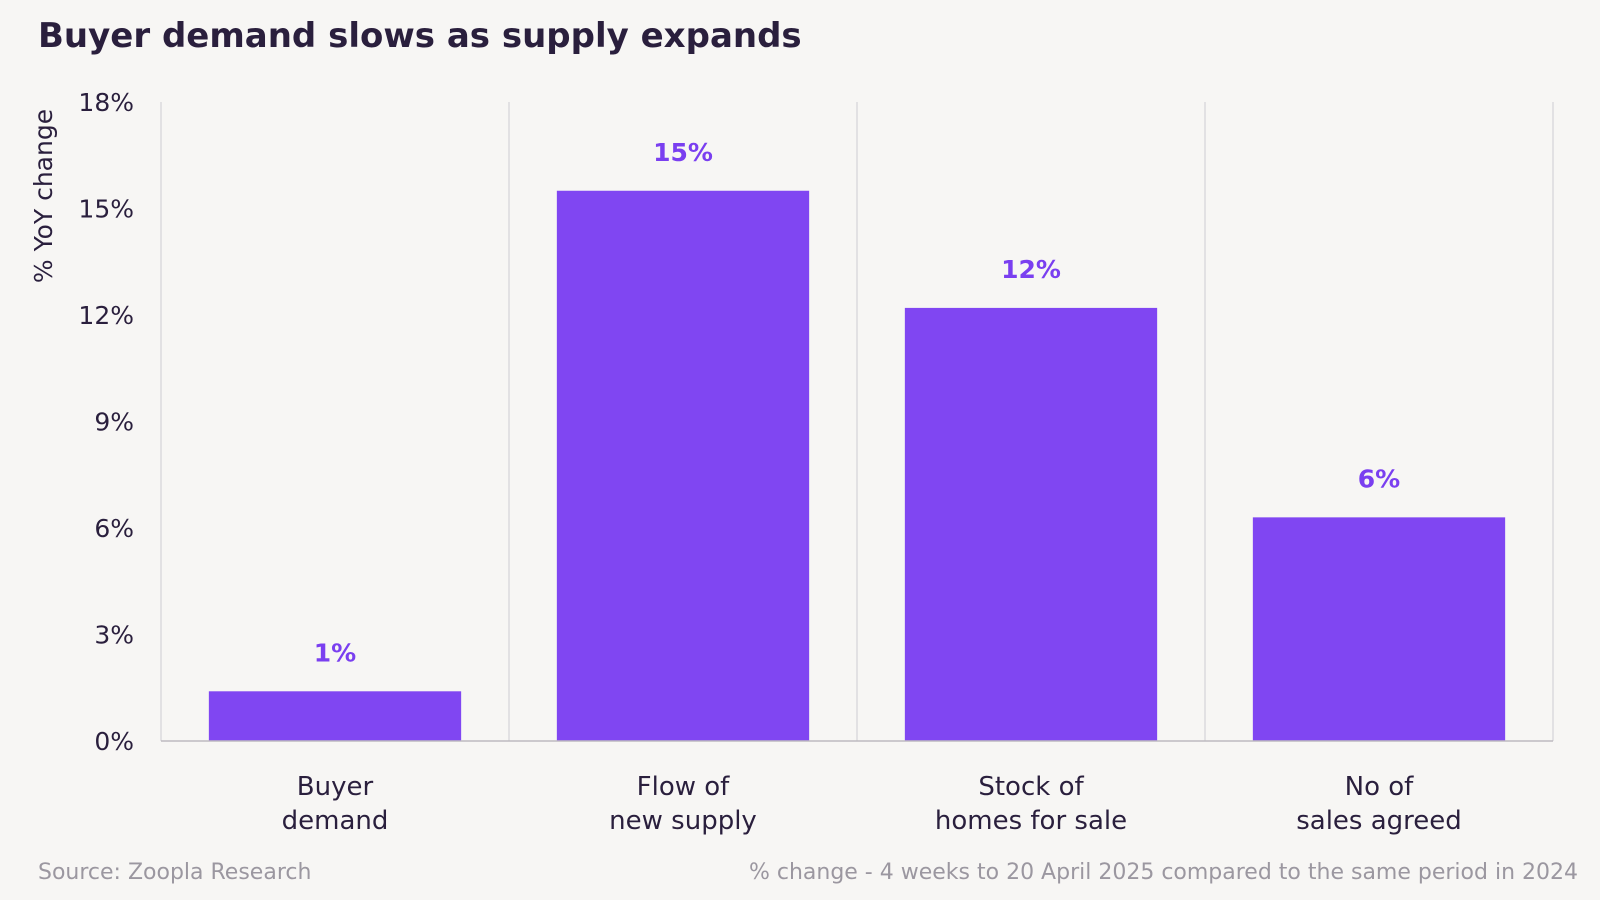  What do you see at coordinates (114, 741) in the screenshot?
I see `y-tick-label: 0%` at bounding box center [114, 741].